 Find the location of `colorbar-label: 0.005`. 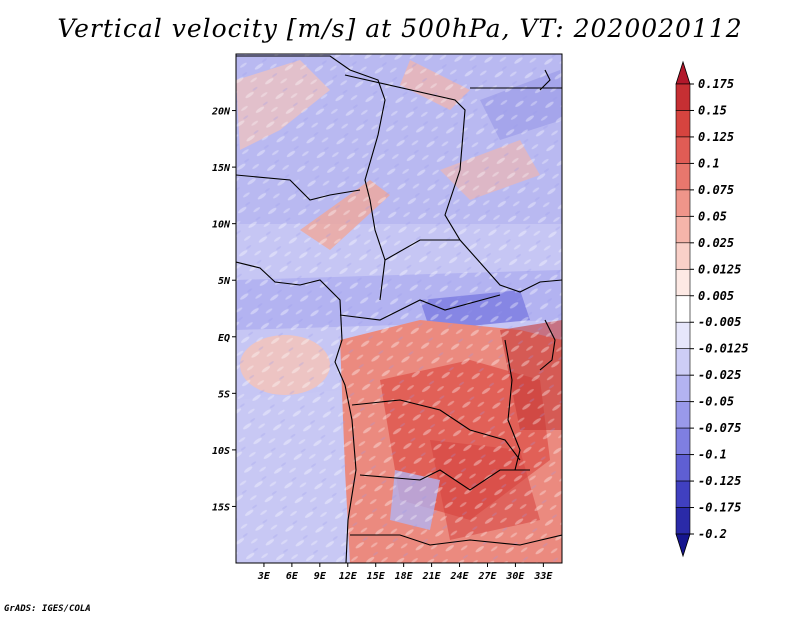

colorbar-label: 0.005 is located at coordinates (716, 296).